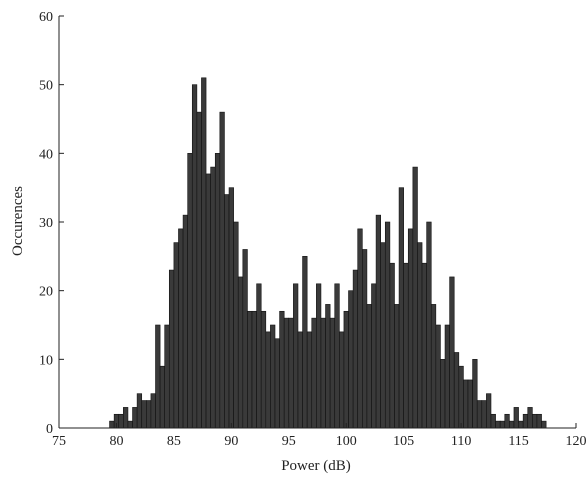 The image size is (587, 477). Describe the element at coordinates (46, 223) in the screenshot. I see `y-tick-label: 30` at that location.